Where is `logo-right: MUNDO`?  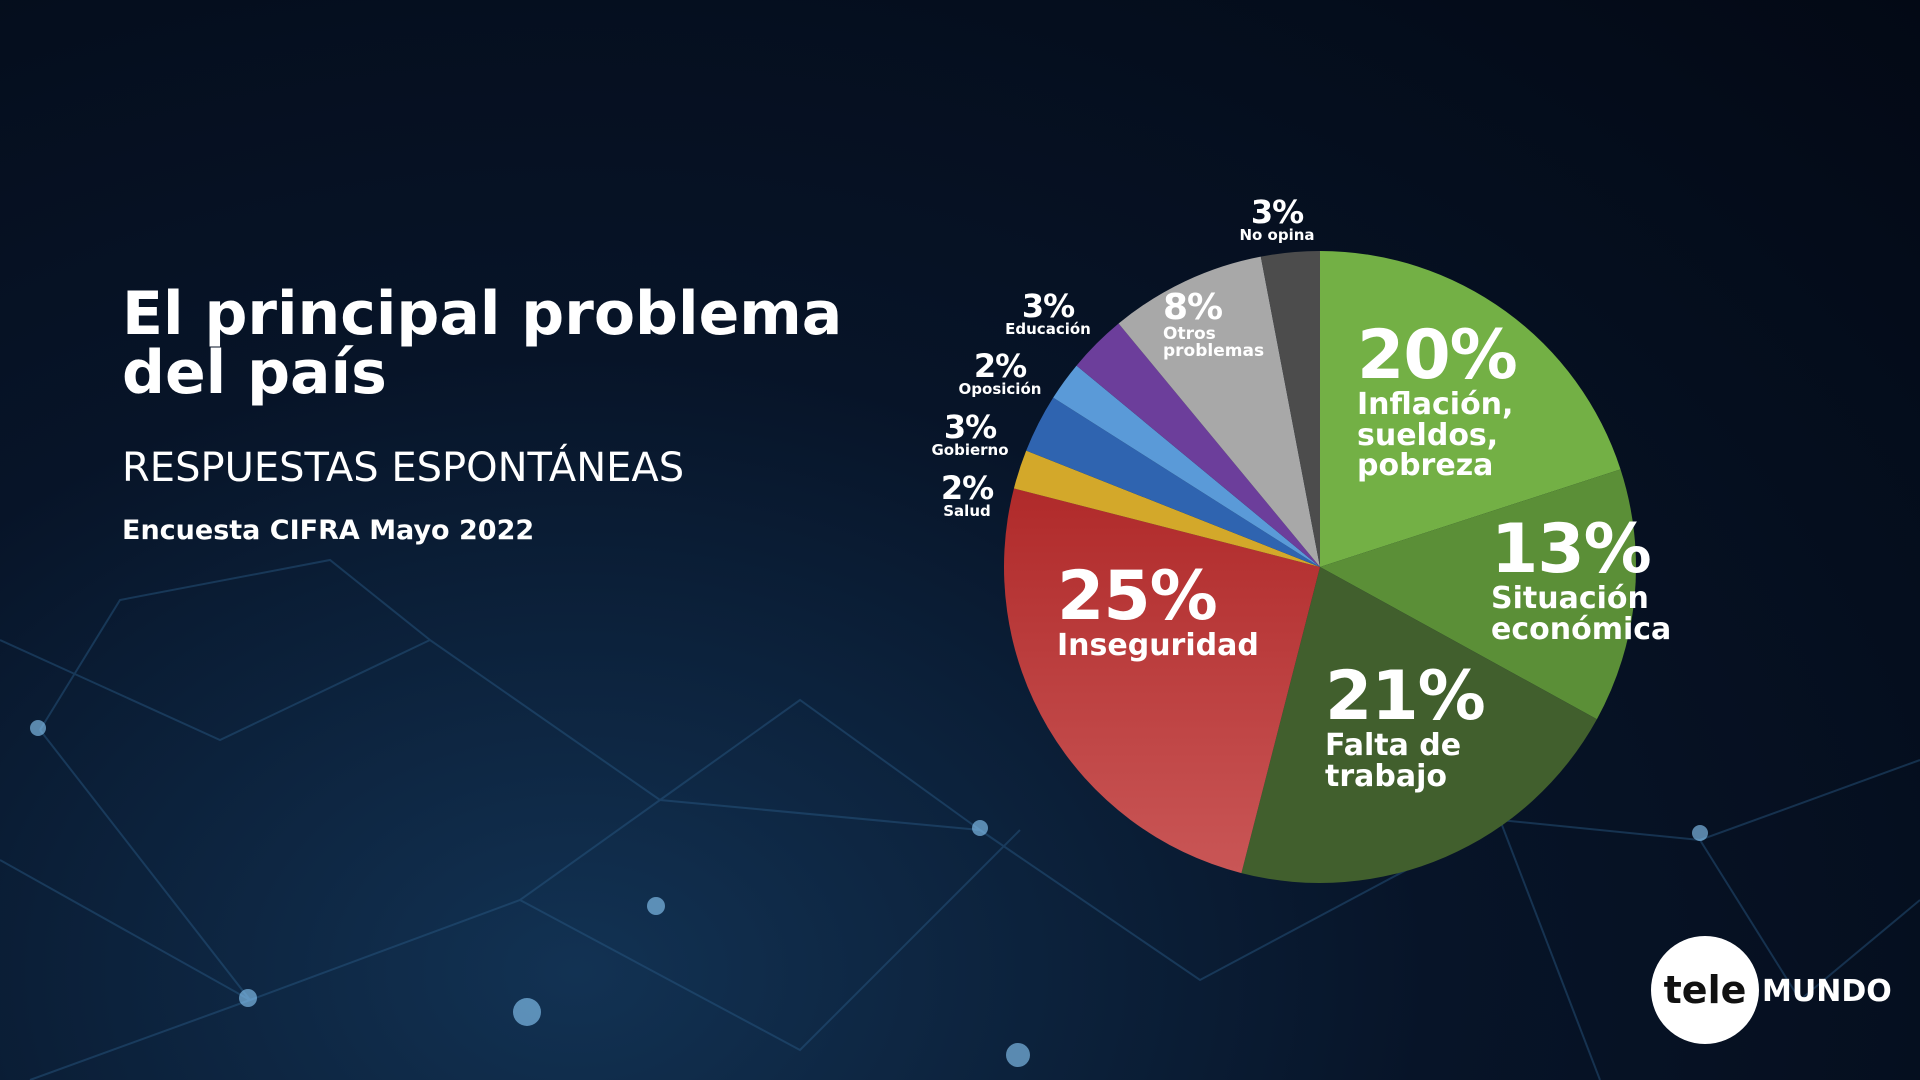
logo-right: MUNDO is located at coordinates (1827, 991).